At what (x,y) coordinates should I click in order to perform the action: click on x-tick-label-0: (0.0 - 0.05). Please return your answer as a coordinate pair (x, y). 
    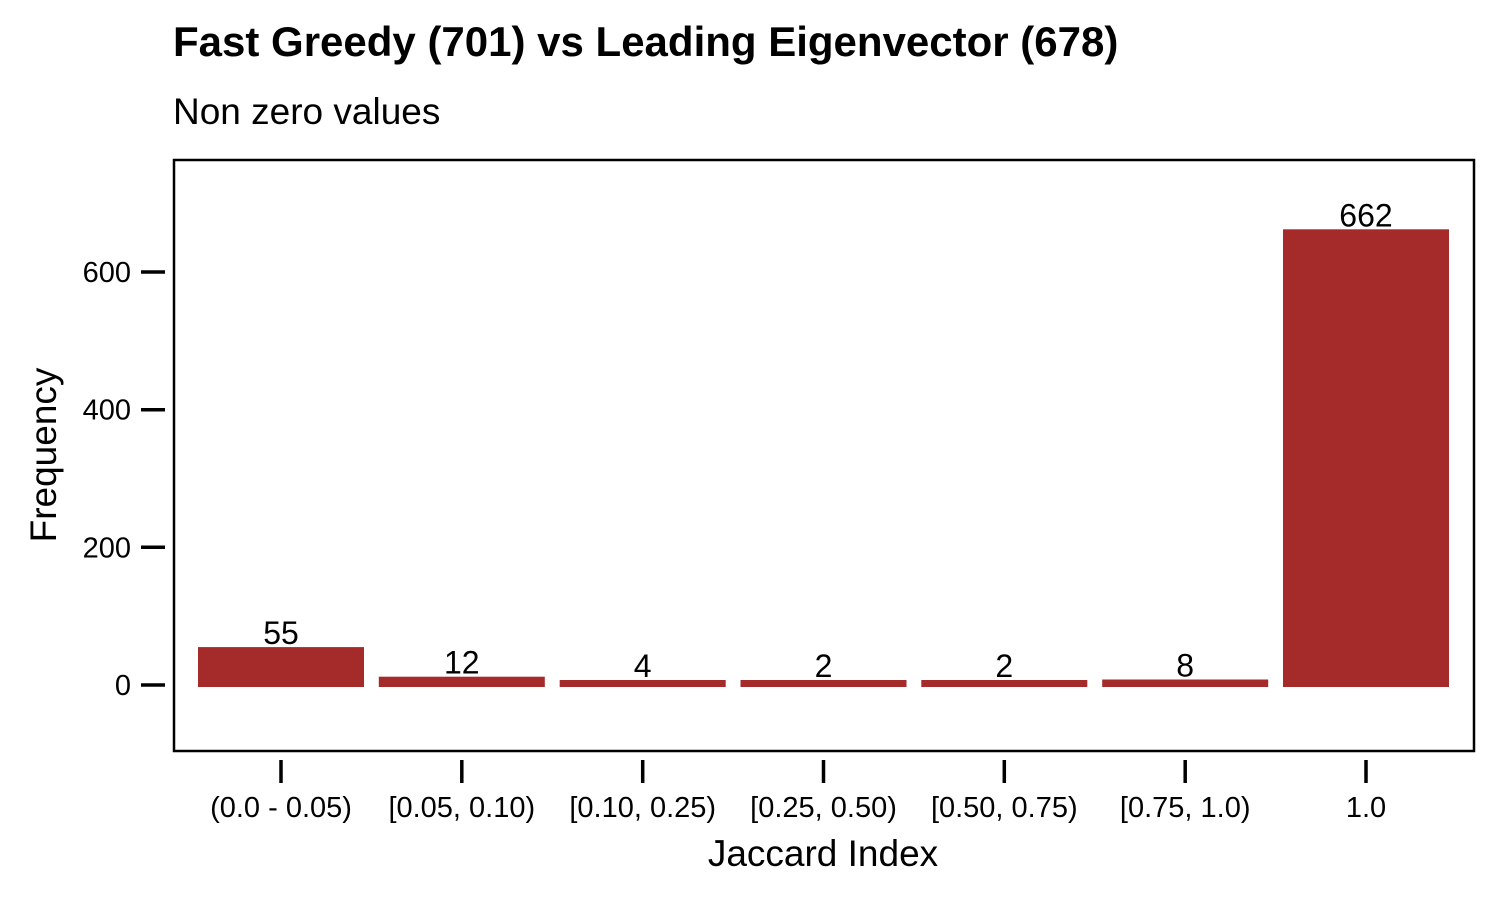
    Looking at the image, I should click on (281, 808).